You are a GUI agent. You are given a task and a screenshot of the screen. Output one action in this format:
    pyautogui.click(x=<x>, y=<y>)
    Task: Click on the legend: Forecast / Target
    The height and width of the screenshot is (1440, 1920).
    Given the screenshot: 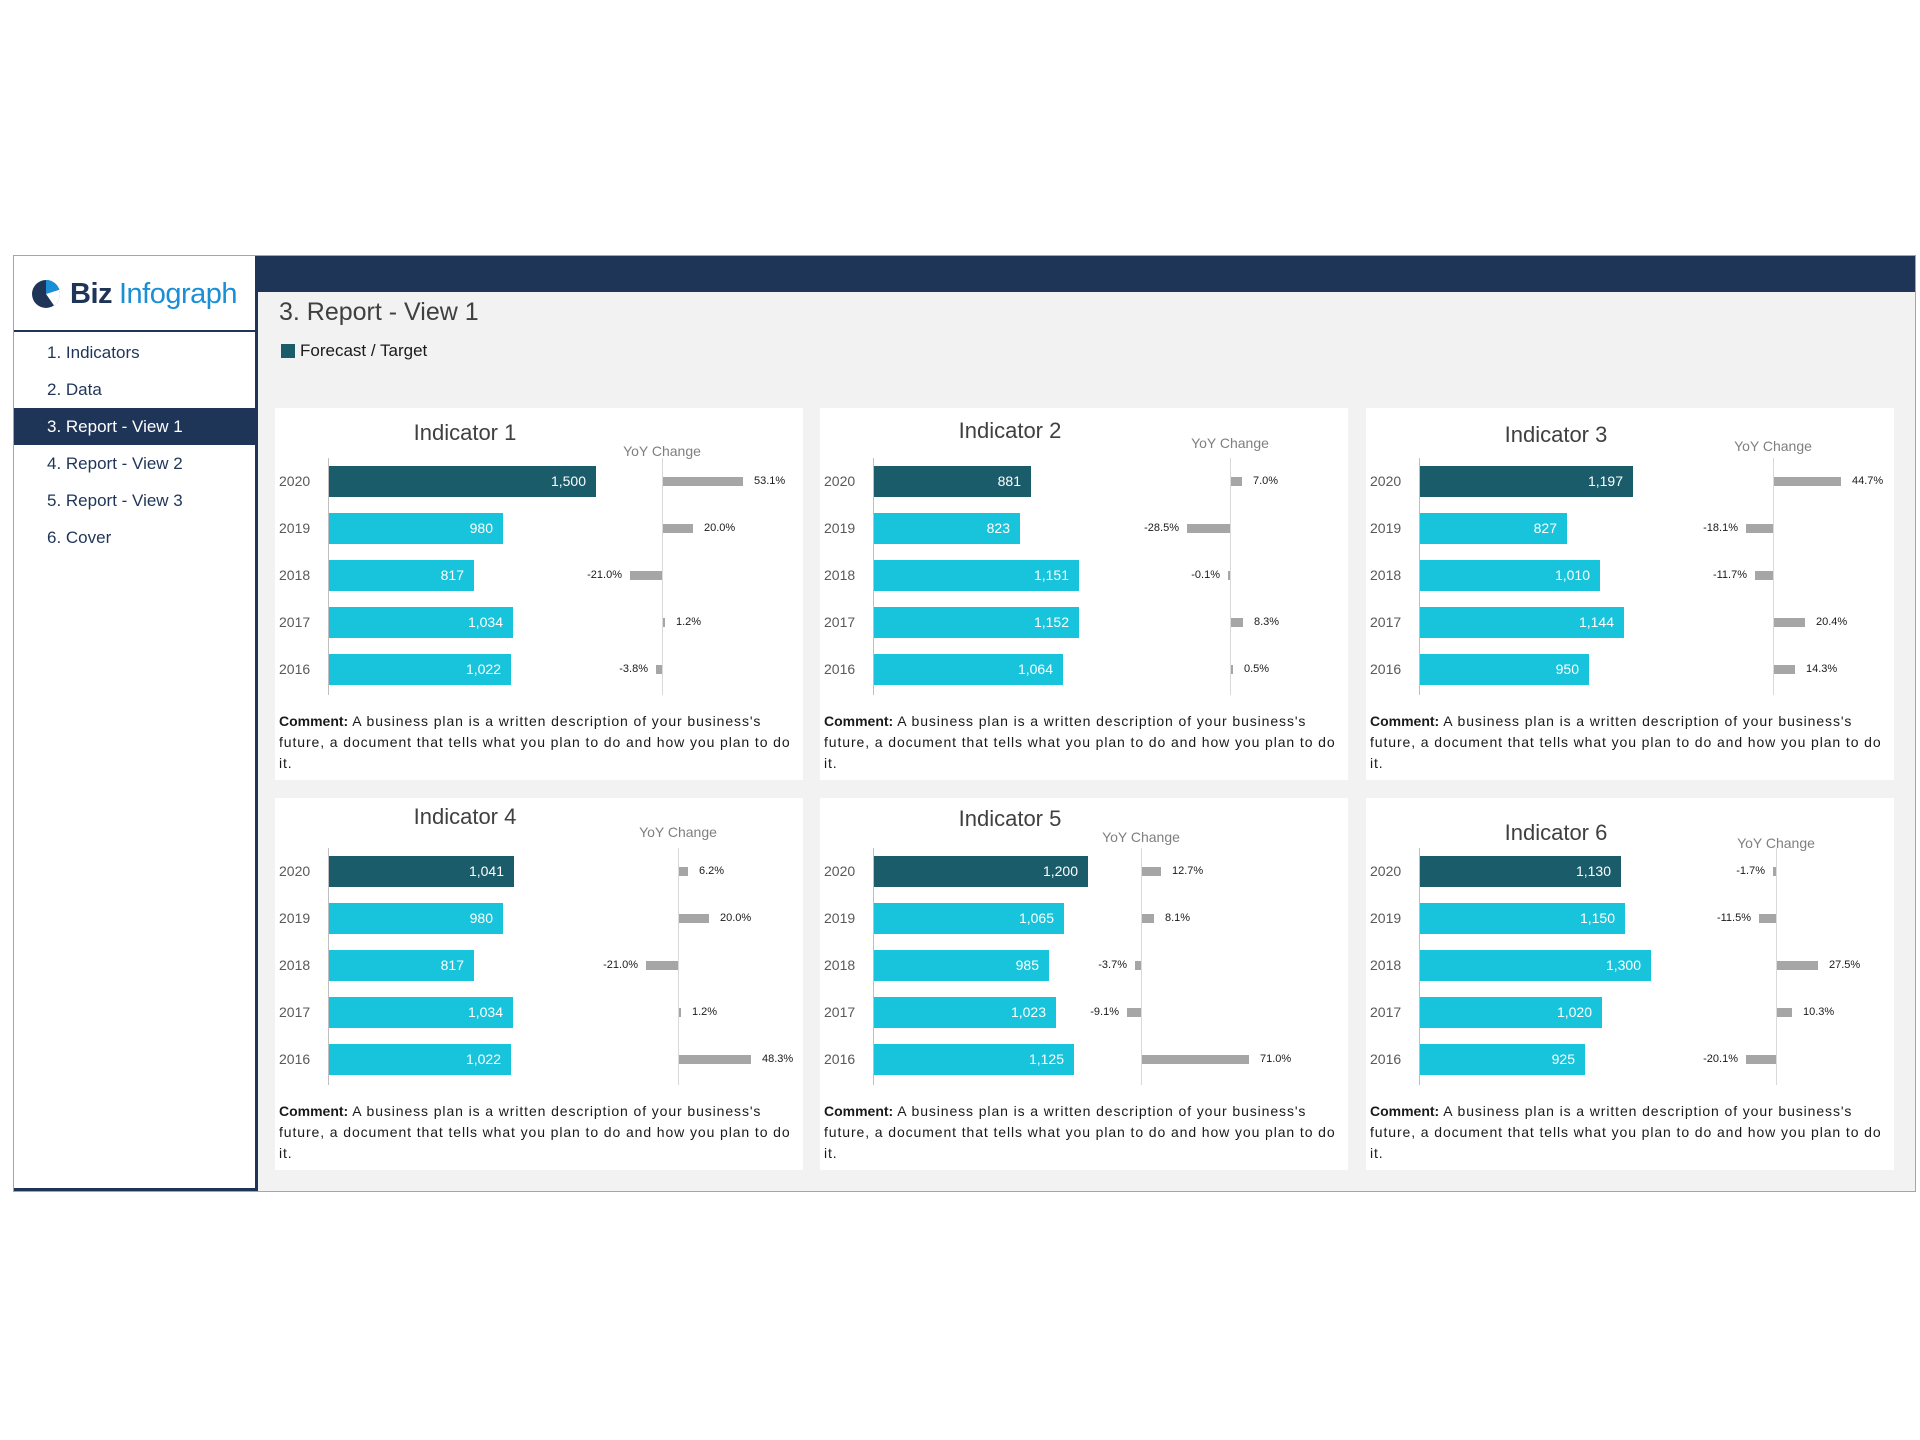 What is the action you would take?
    pyautogui.click(x=354, y=351)
    